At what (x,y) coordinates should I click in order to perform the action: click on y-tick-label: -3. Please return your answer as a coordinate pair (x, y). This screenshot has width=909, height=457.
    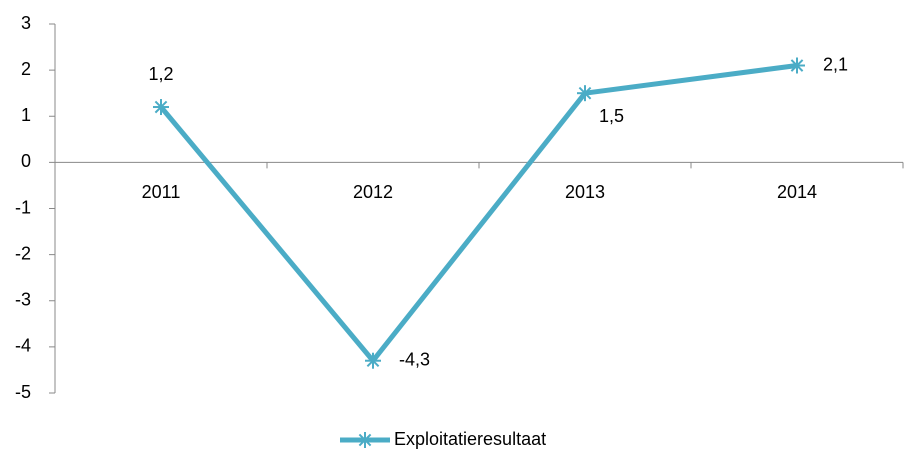
    Looking at the image, I should click on (23, 300).